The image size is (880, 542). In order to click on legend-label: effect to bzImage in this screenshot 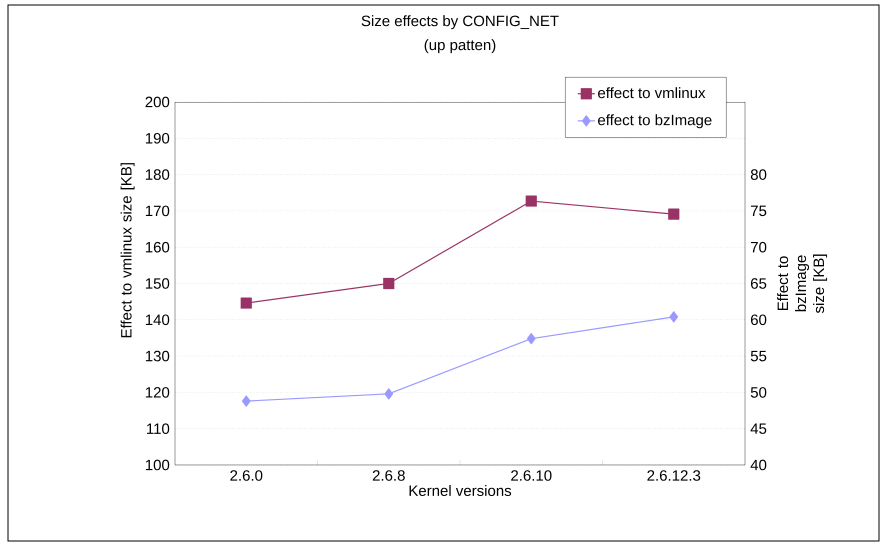, I will do `click(655, 121)`.